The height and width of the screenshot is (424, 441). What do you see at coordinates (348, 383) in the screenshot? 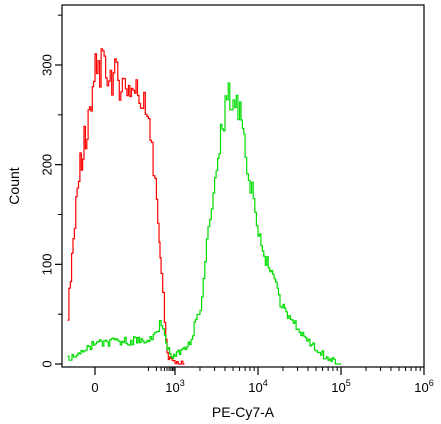
I see `x-tick-exponent: 5` at bounding box center [348, 383].